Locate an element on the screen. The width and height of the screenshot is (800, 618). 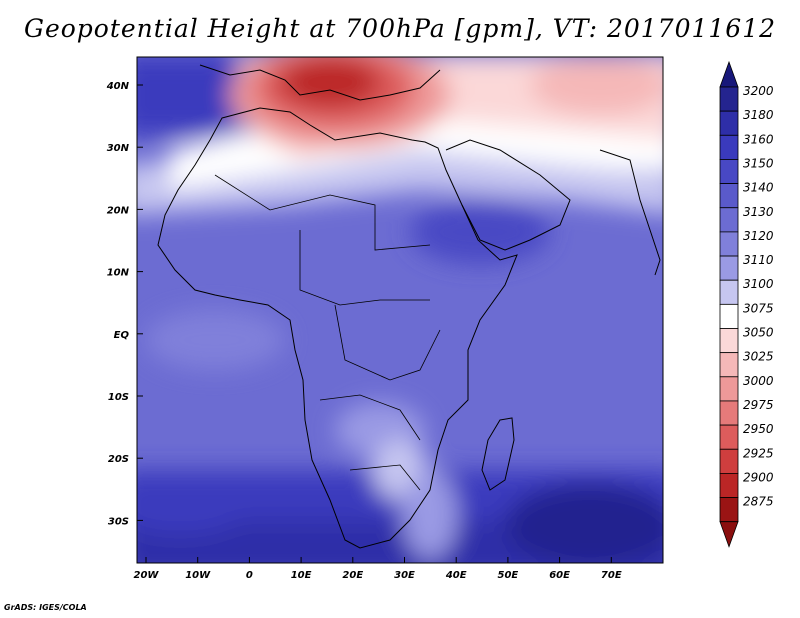
colorbar-label: 3130 is located at coordinates (758, 212).